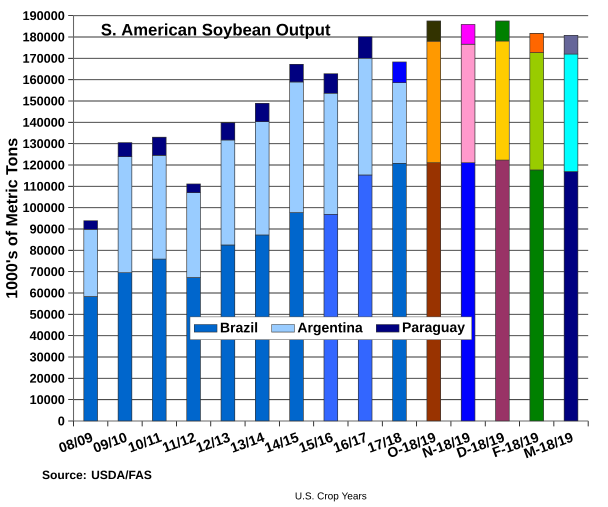 This screenshot has width=608, height=507. I want to click on y-tick-label: 60000, so click(47, 293).